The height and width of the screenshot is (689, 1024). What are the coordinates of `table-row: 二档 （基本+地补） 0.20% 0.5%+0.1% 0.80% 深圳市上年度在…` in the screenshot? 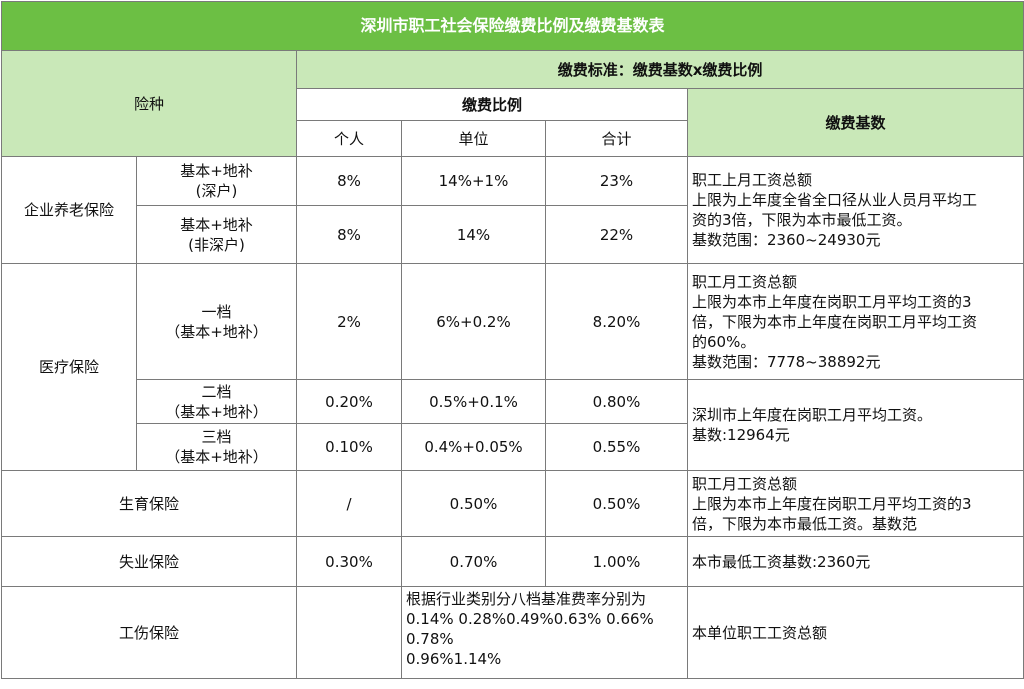 It's located at (513, 425).